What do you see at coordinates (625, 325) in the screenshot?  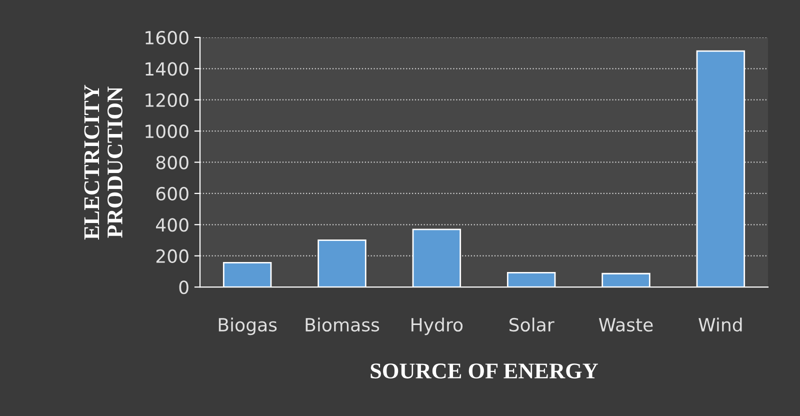 I see `x-tick-label: Waste` at bounding box center [625, 325].